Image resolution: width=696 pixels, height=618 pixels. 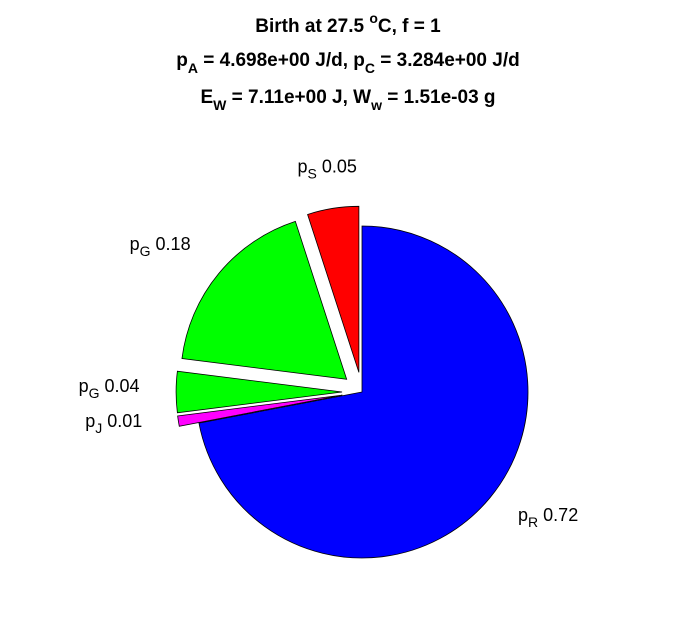 What do you see at coordinates (447, 60) in the screenshot?
I see `title-text: = 3.284e+00 J/d` at bounding box center [447, 60].